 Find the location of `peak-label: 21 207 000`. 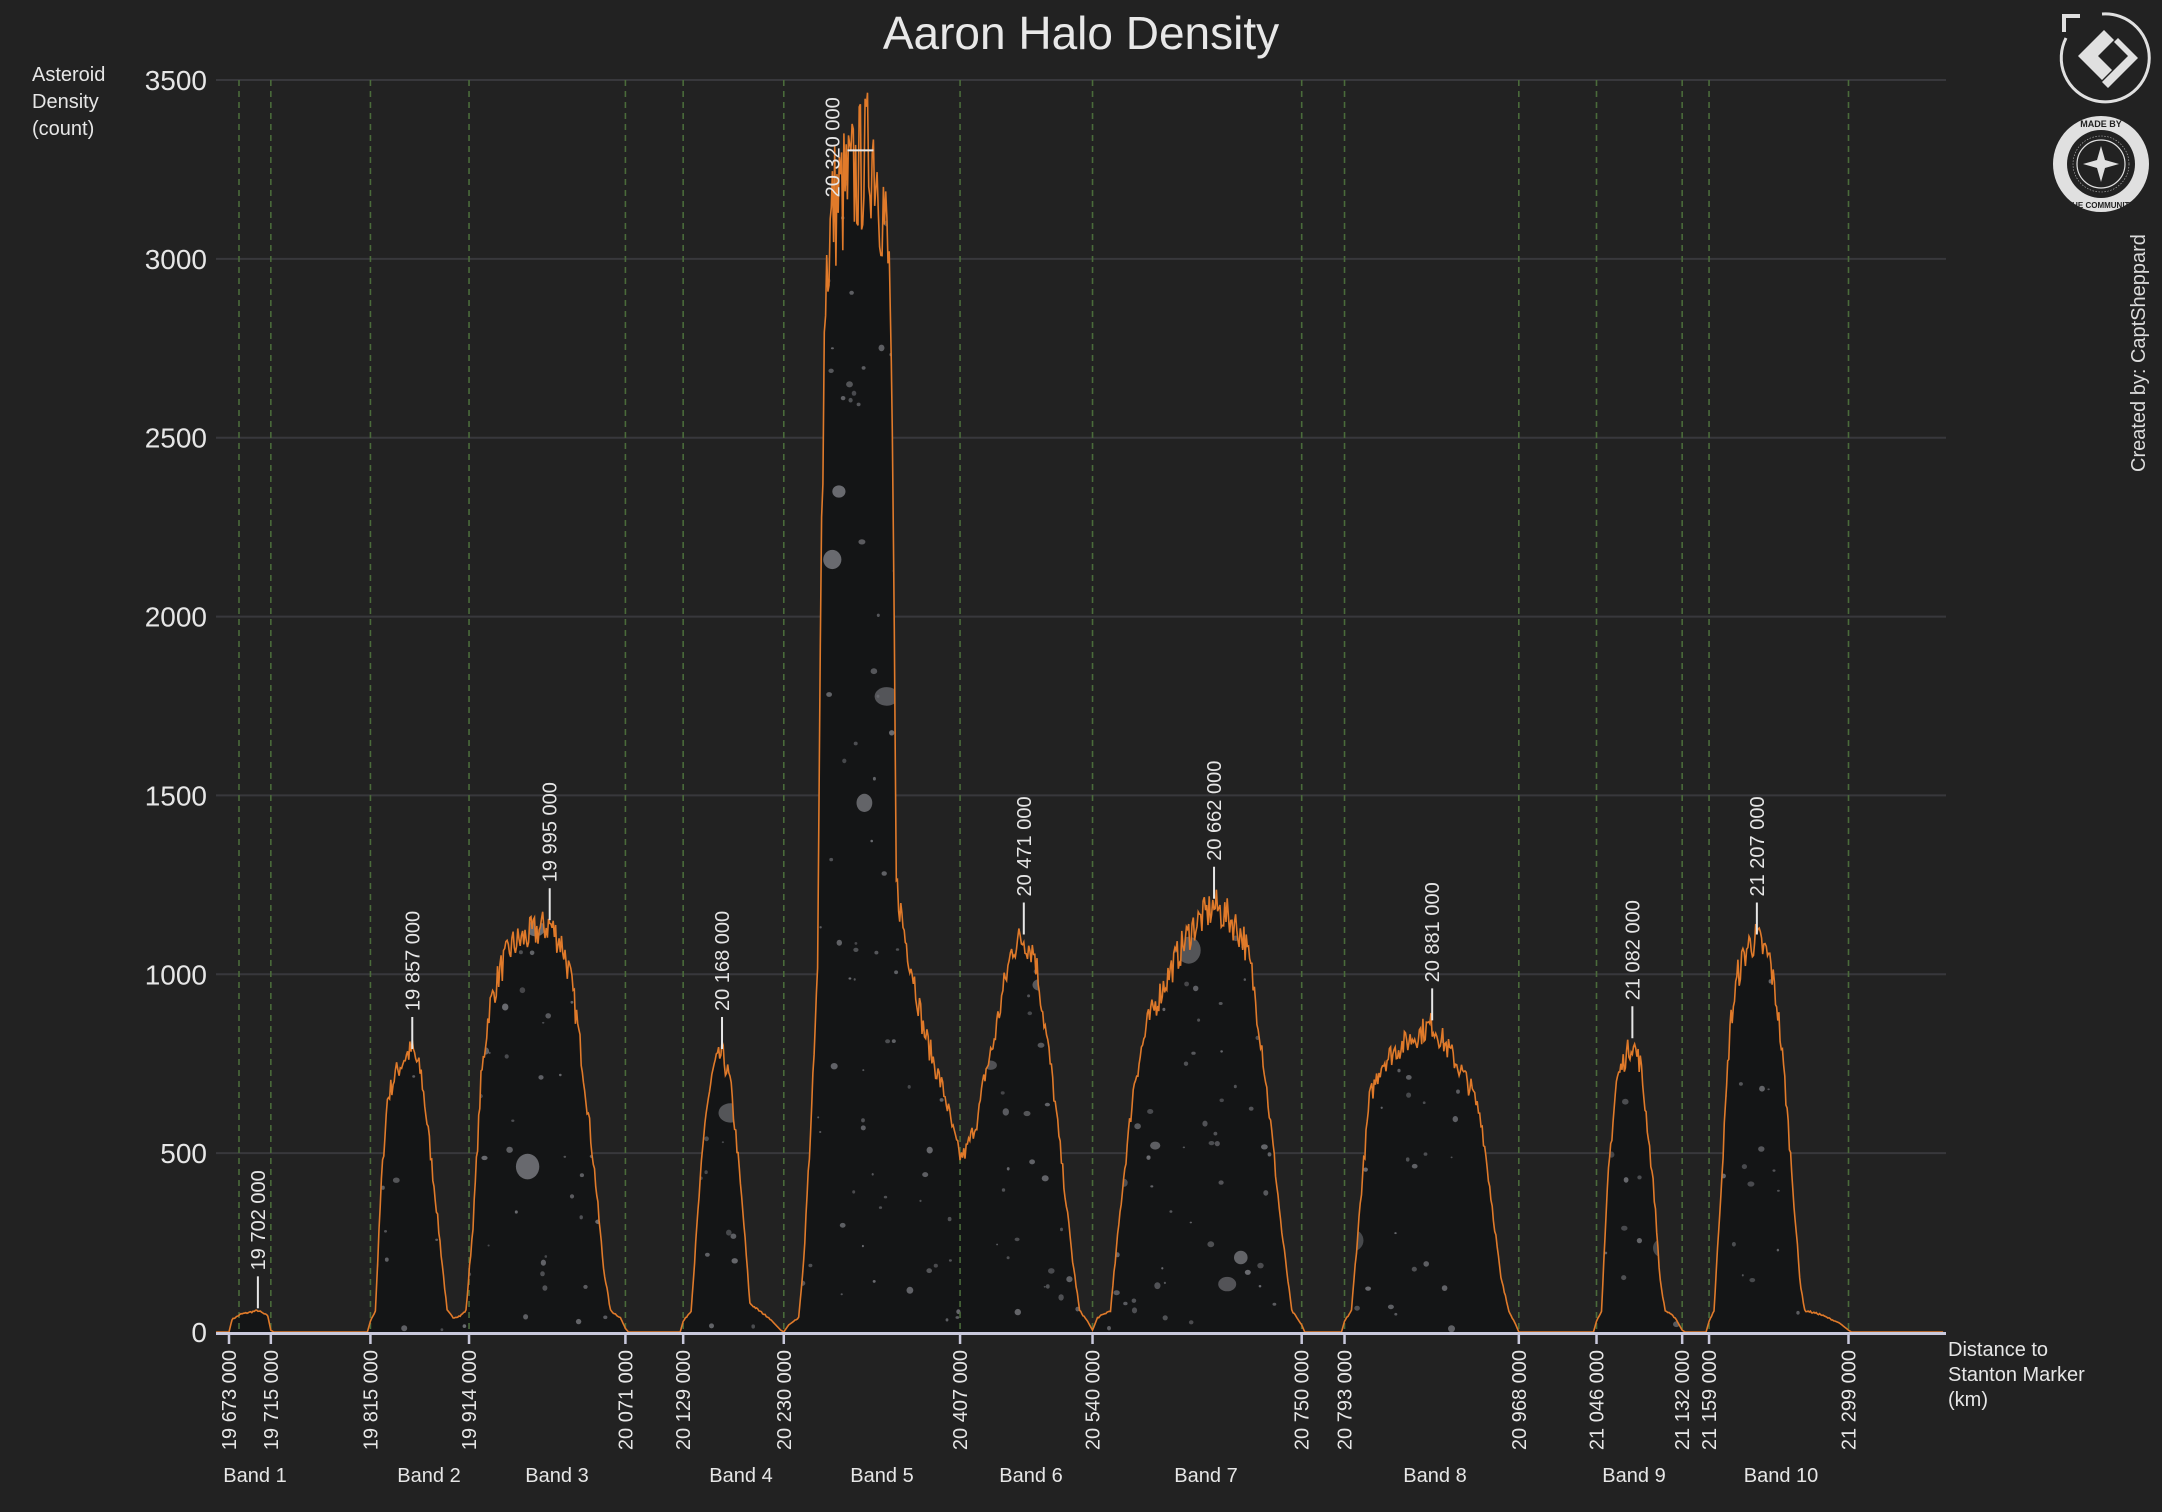

peak-label: 21 207 000 is located at coordinates (1758, 846).